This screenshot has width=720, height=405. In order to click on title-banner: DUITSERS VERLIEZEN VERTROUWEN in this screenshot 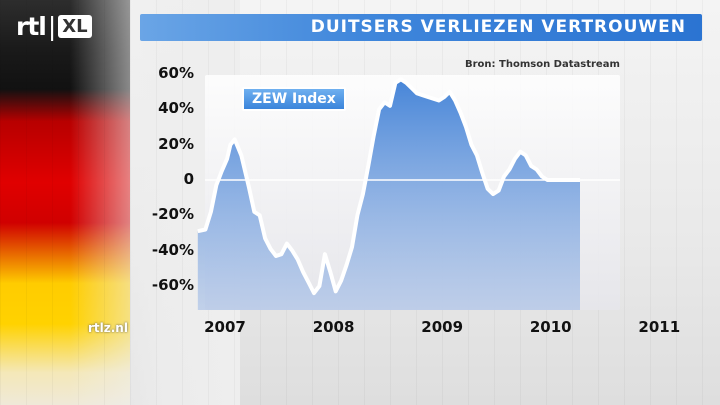, I will do `click(421, 27)`.